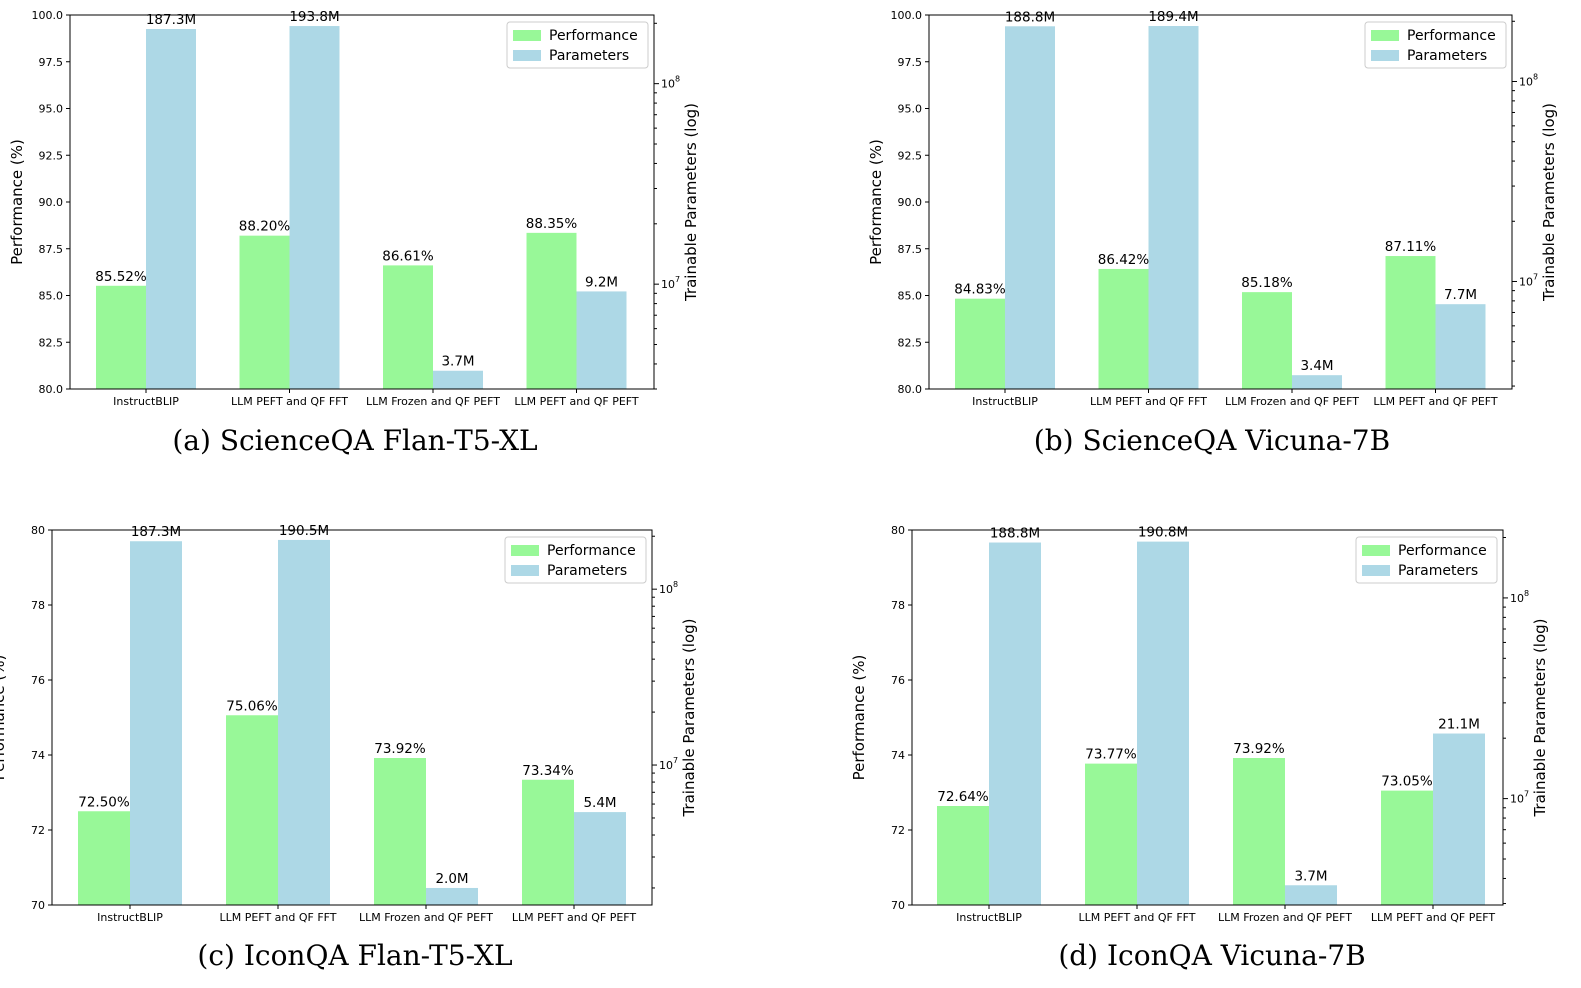 This screenshot has width=1581, height=988. I want to click on parameters-value-label: 3.4M, so click(1316, 366).